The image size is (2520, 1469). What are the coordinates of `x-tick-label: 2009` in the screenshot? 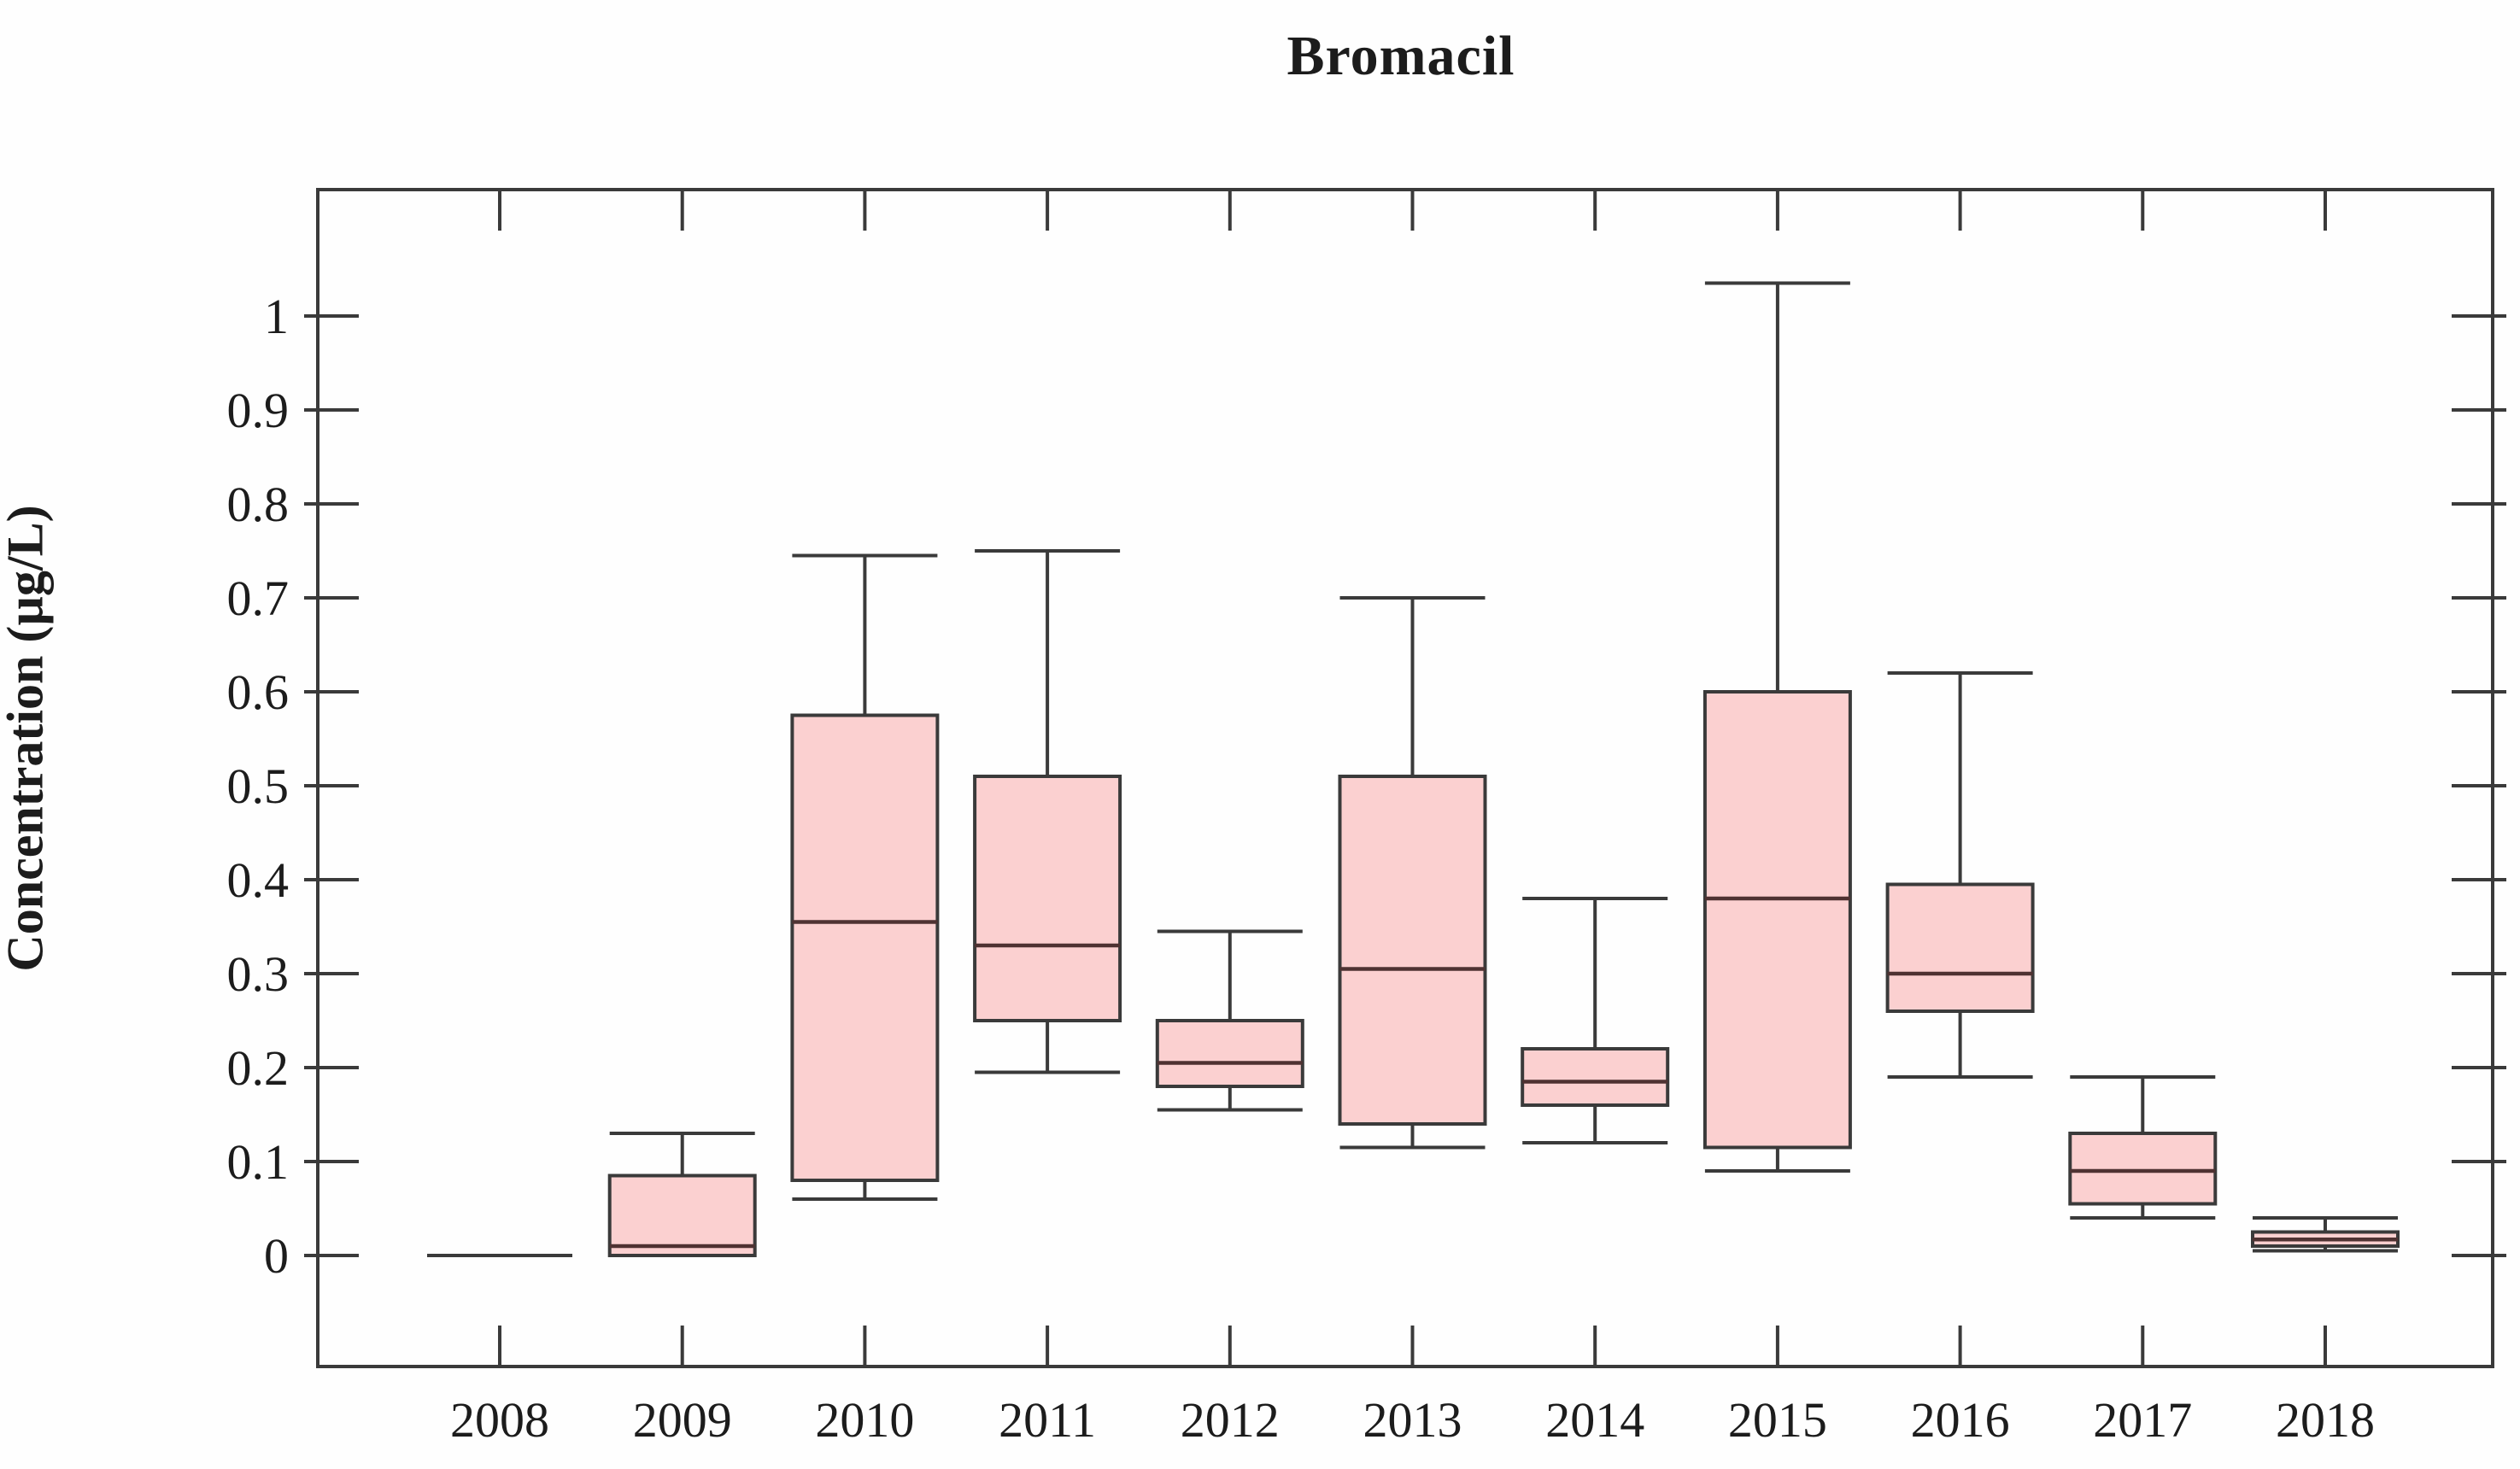 It's located at (682, 1420).